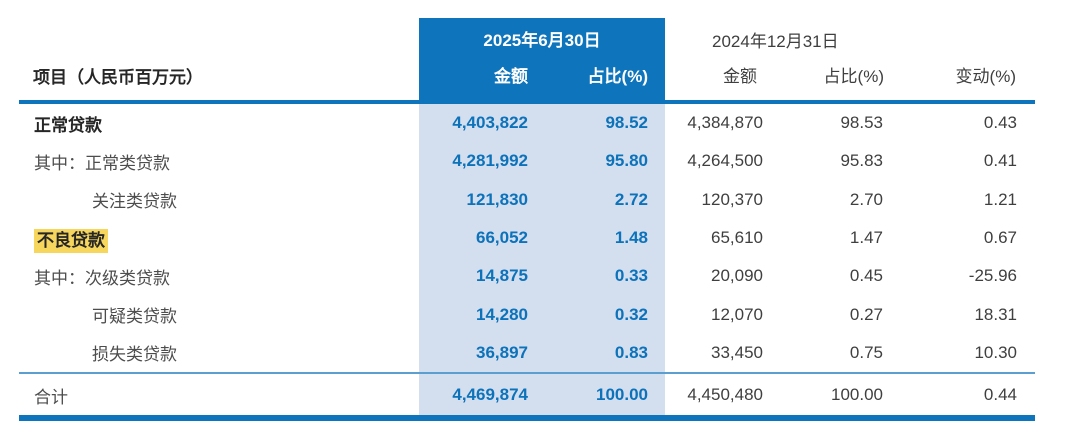 This screenshot has height=426, width=1080. Describe the element at coordinates (502, 238) in the screenshot. I see `amount-2025: 66,052` at that location.